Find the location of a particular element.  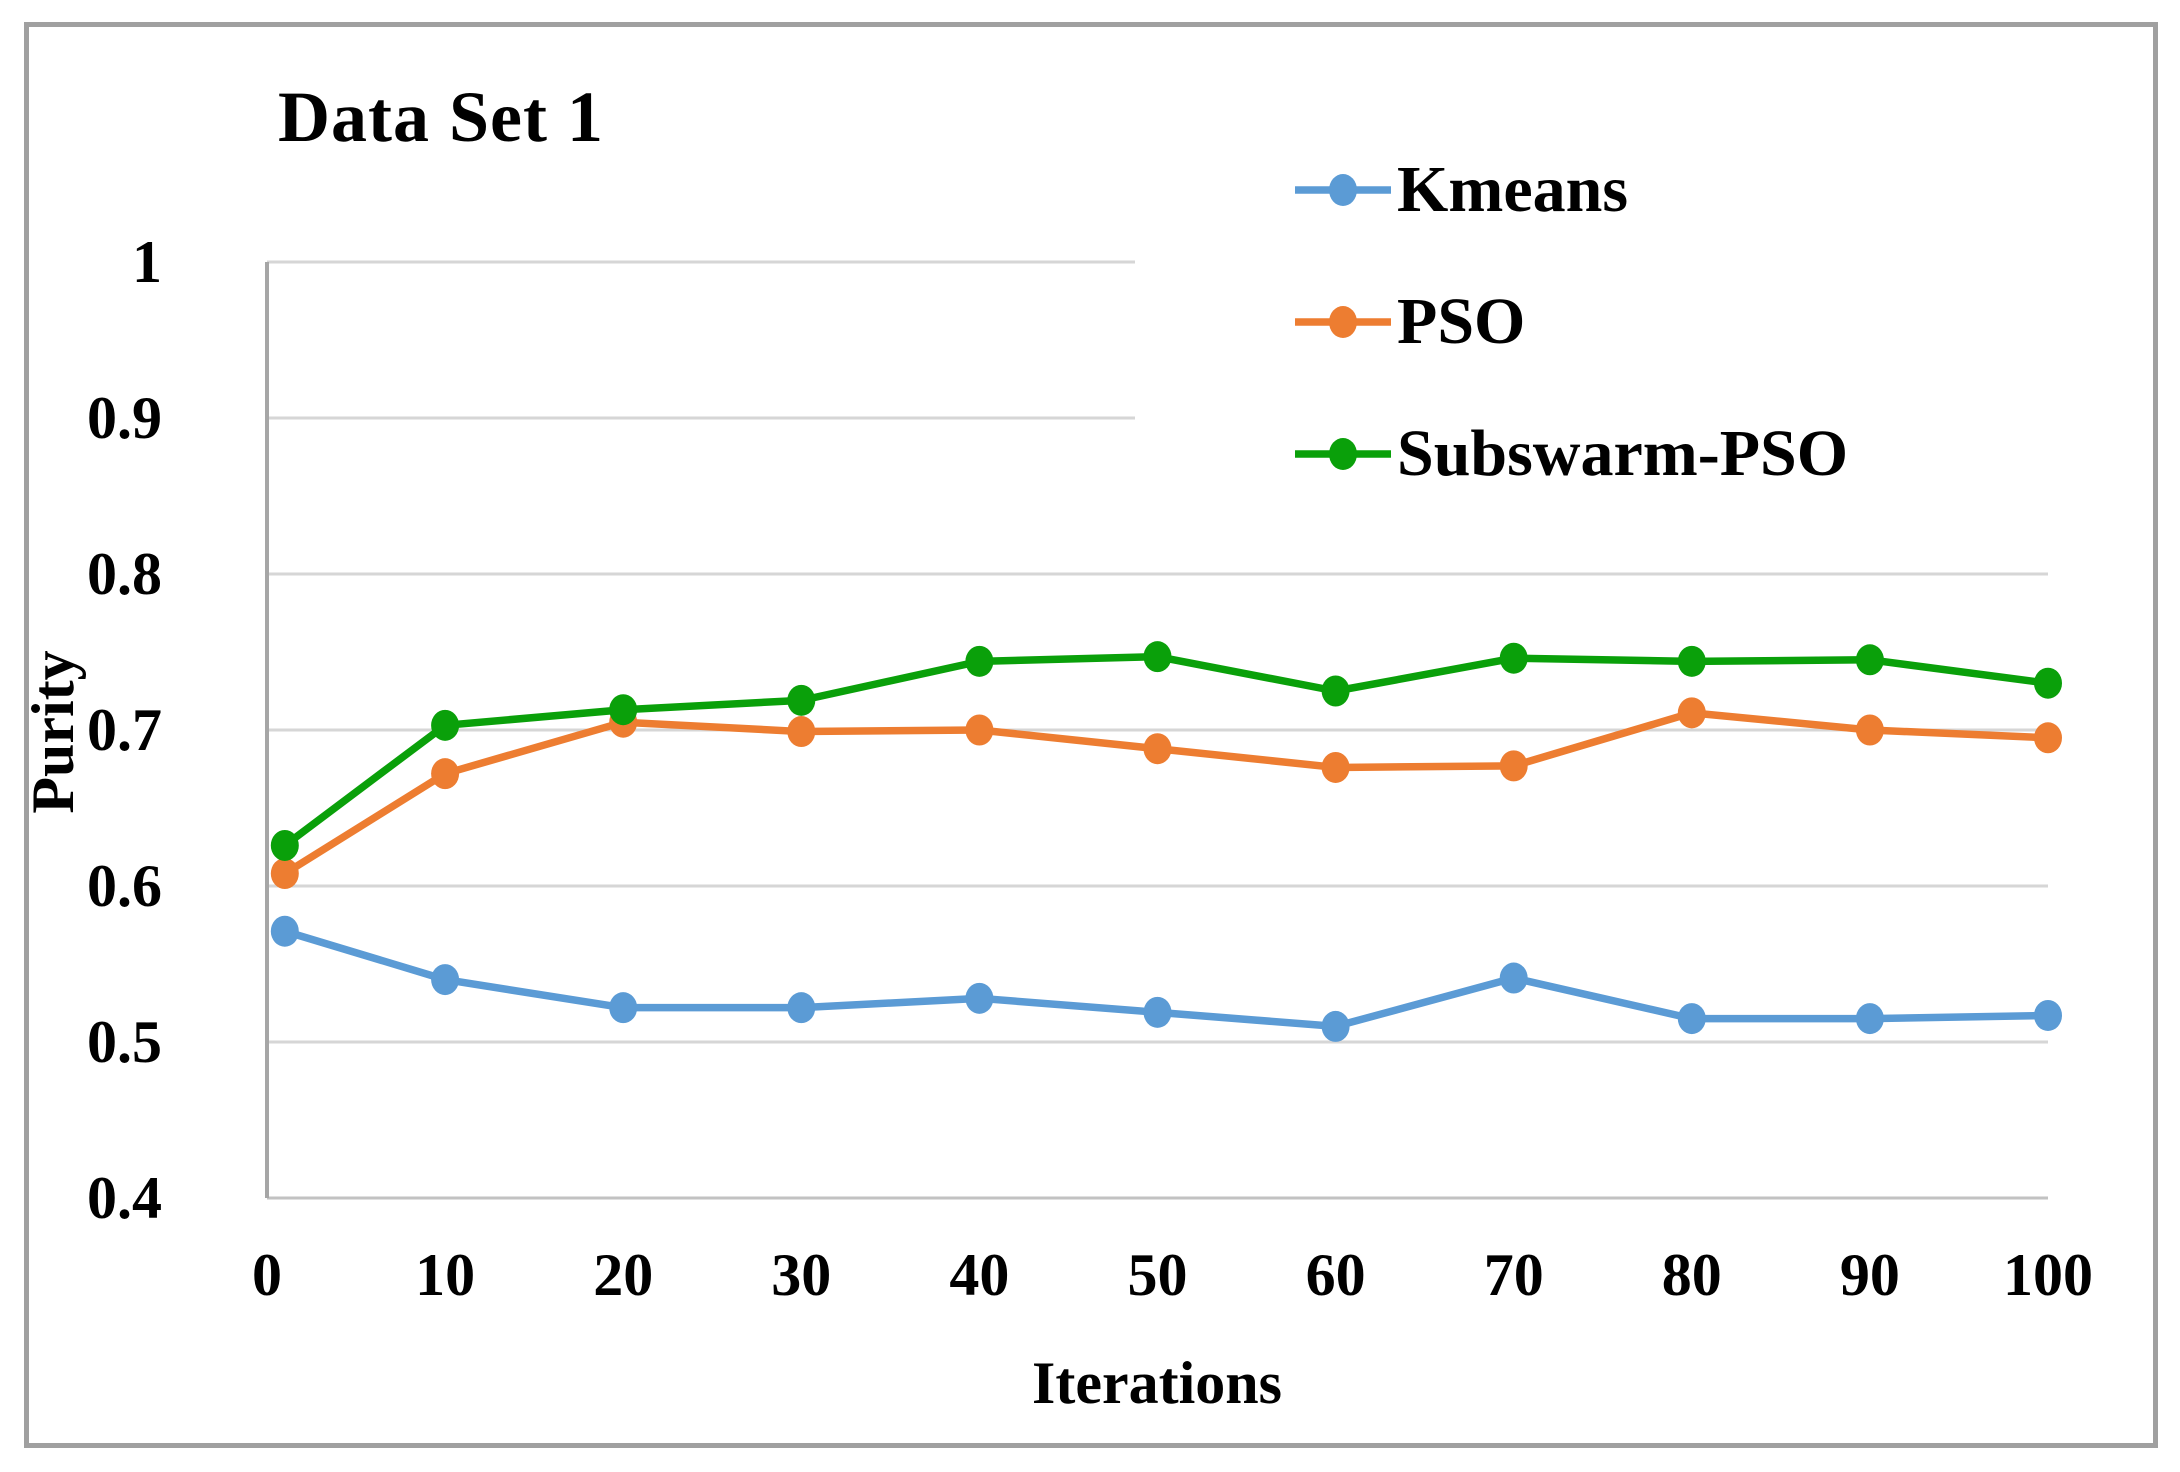

legend-item: Kmeans is located at coordinates (1674, 190).